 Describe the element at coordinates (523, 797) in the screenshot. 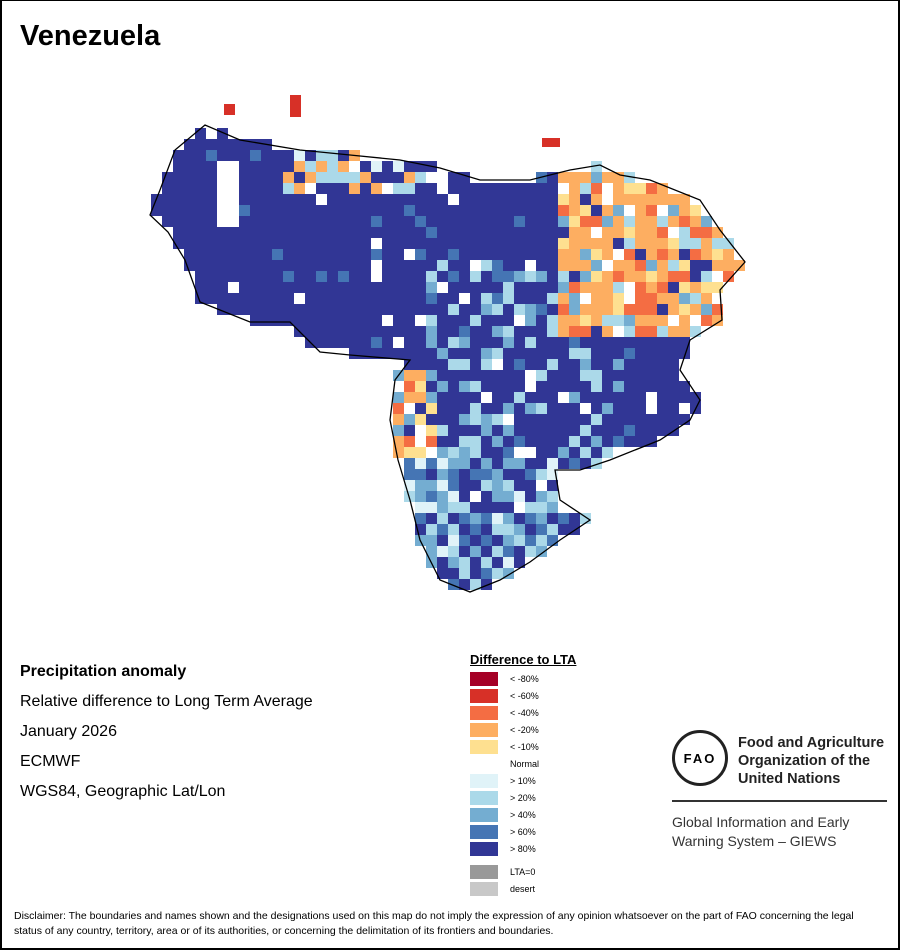

I see `legend-item: > 20%` at that location.